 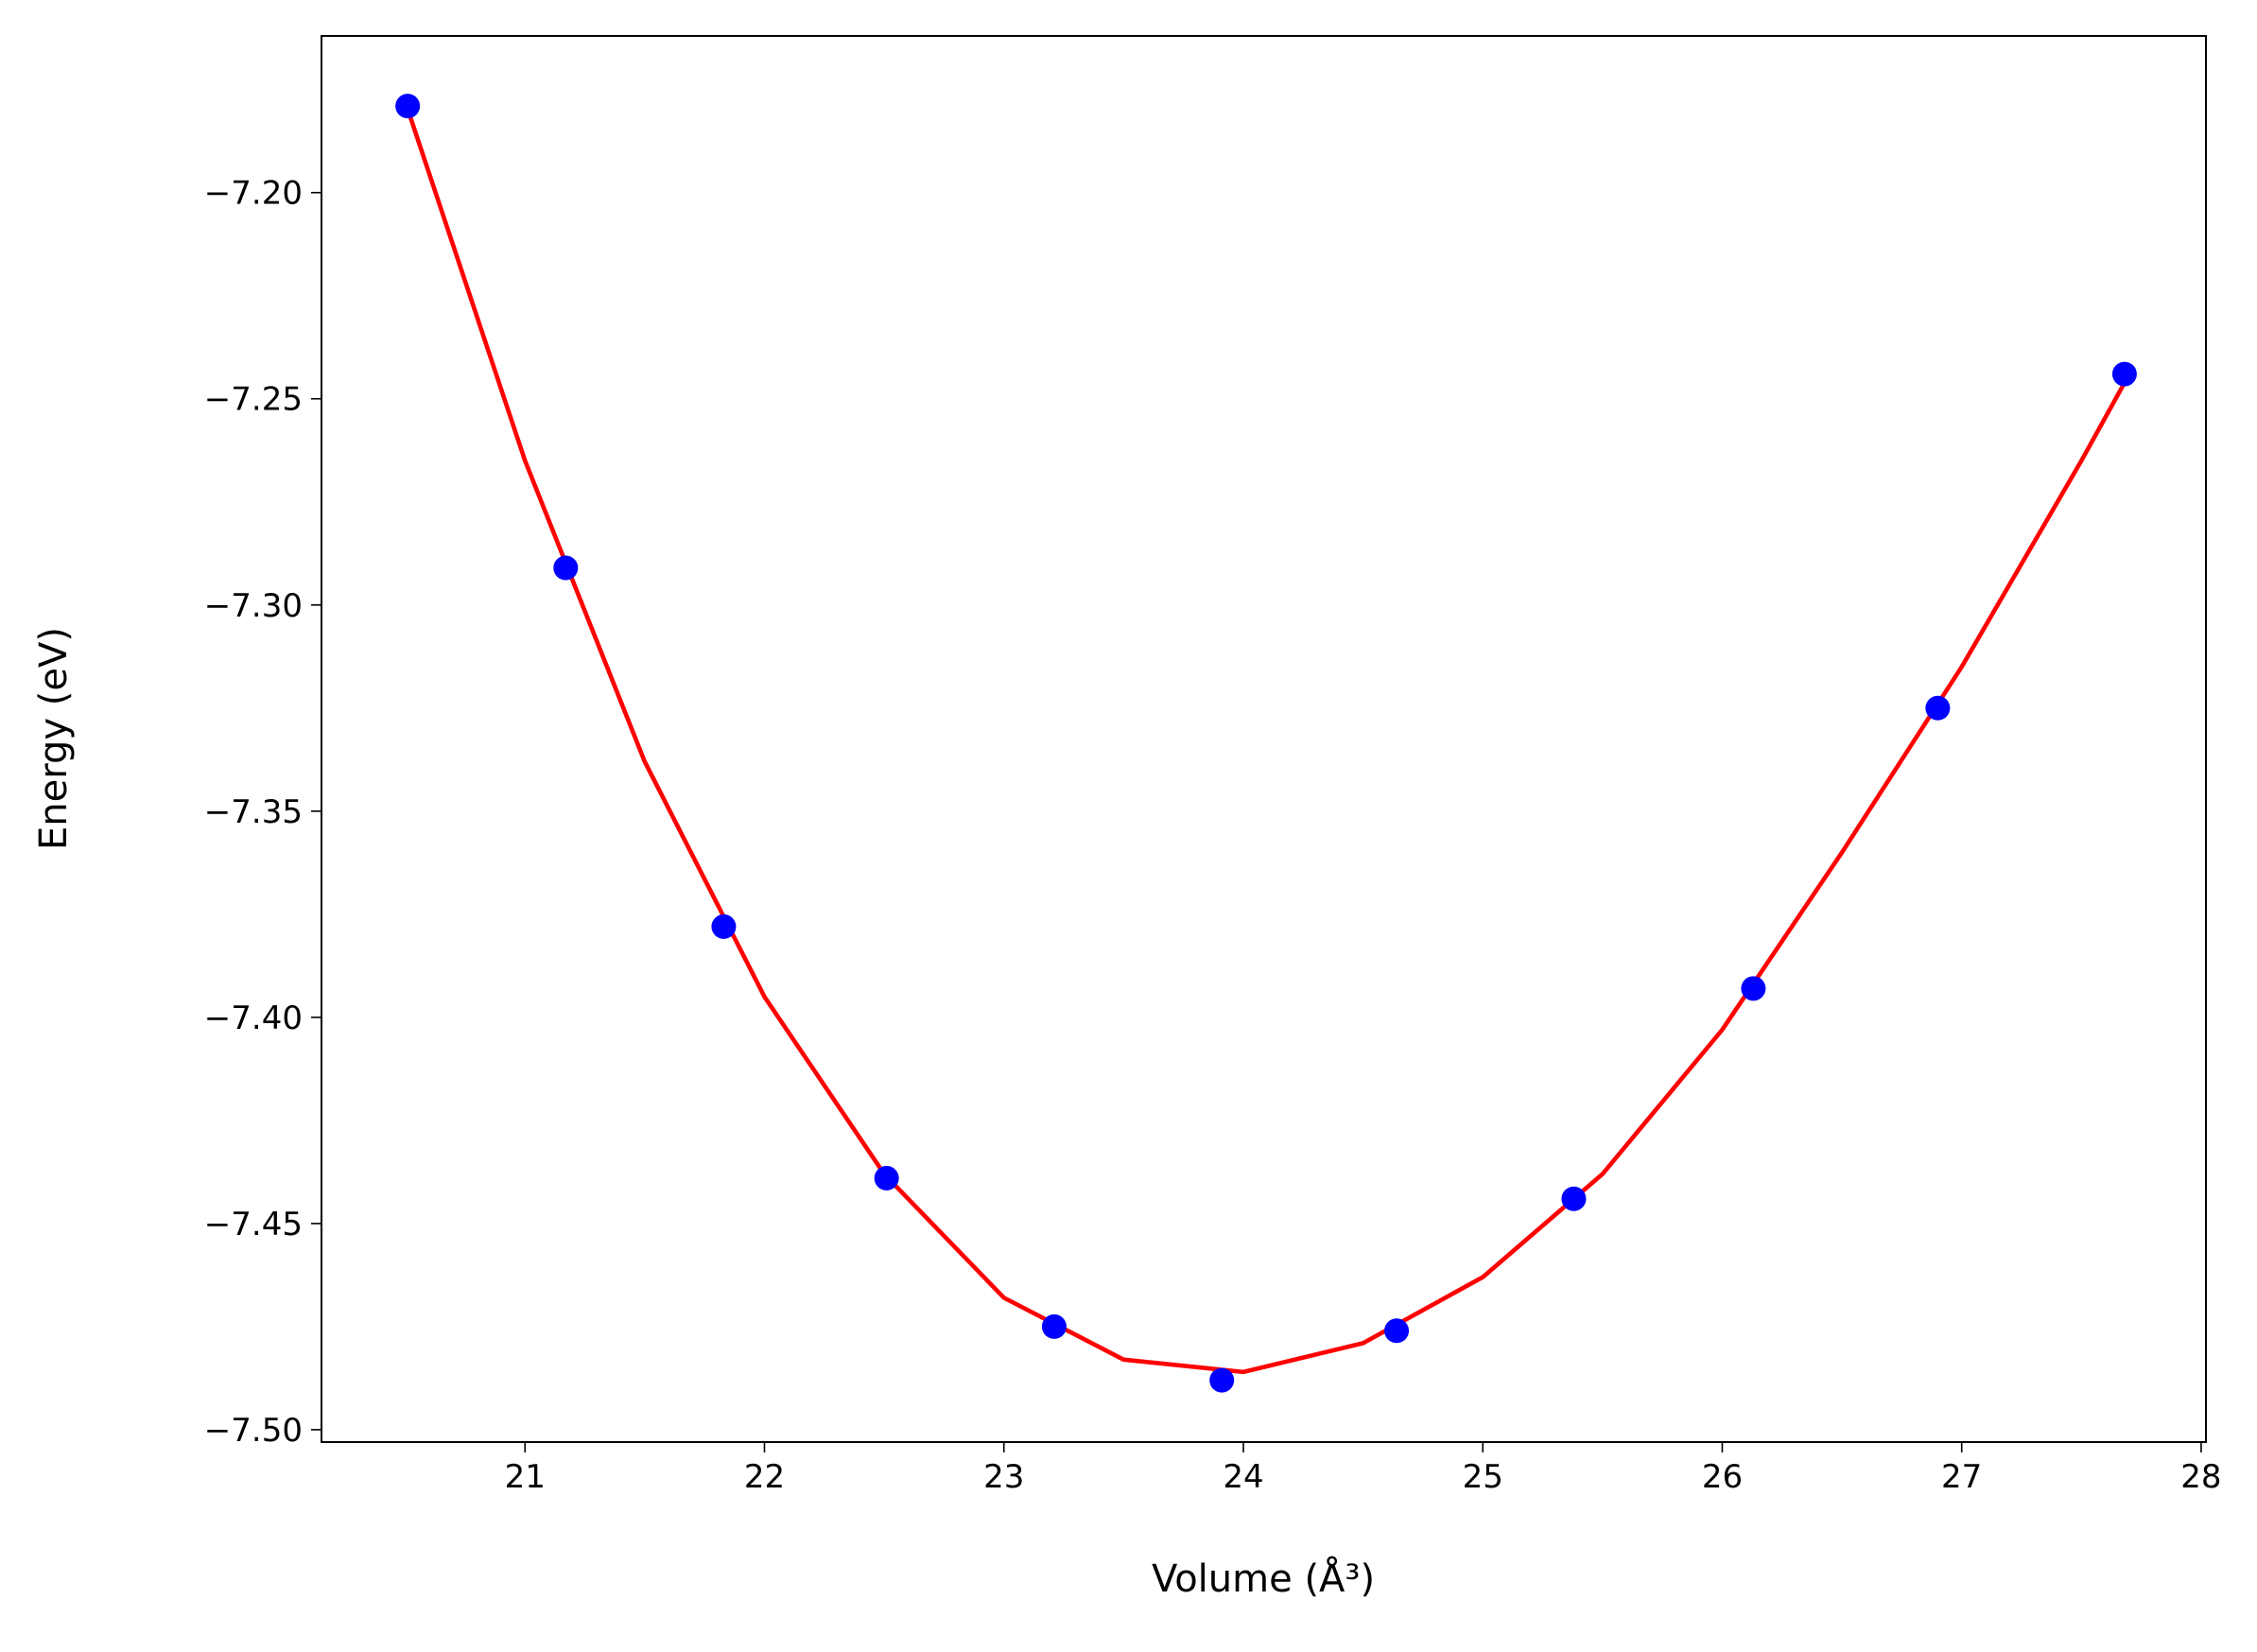 I want to click on x-tick-label: 25, so click(x=1483, y=1477).